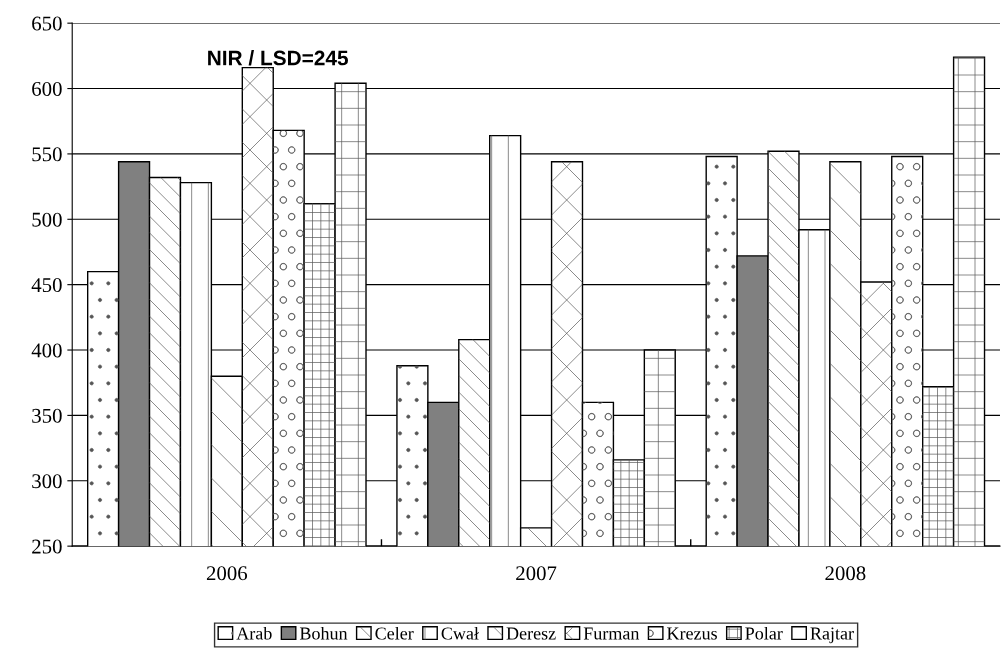 The width and height of the screenshot is (1003, 662). I want to click on legend-label: Bohun, so click(323, 633).